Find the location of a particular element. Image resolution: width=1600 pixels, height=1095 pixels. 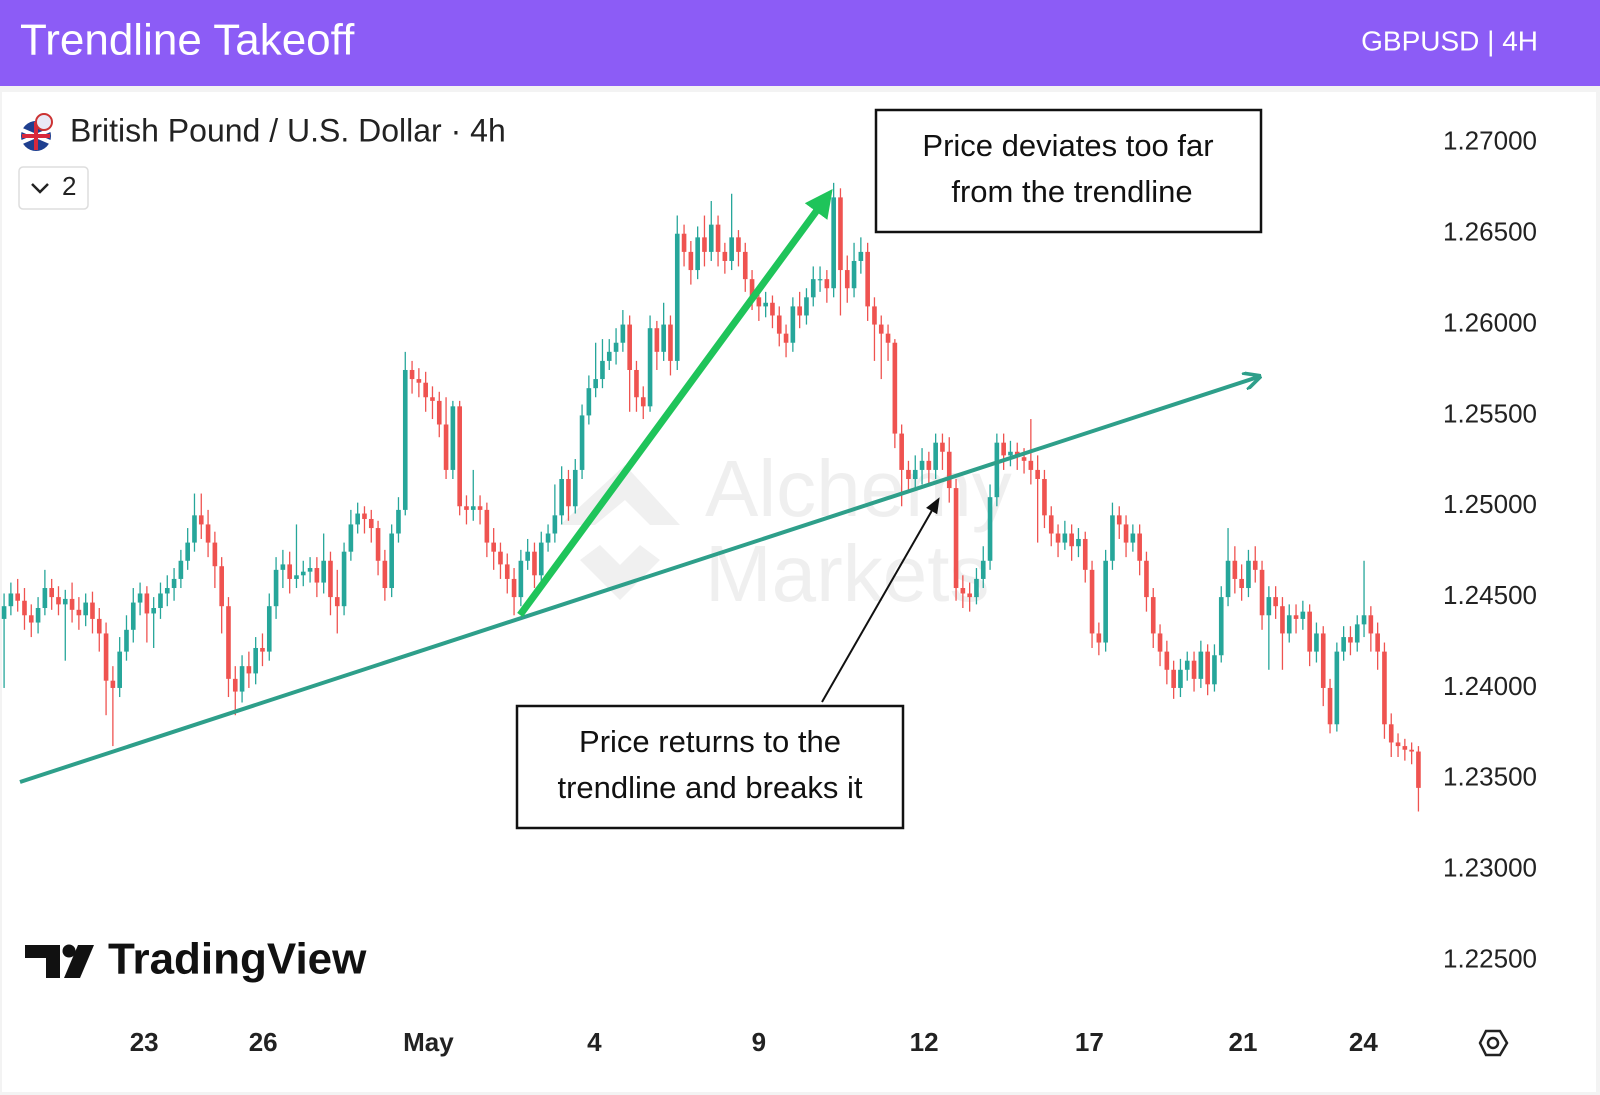

y-tick-label: 1.23500 is located at coordinates (1490, 777).